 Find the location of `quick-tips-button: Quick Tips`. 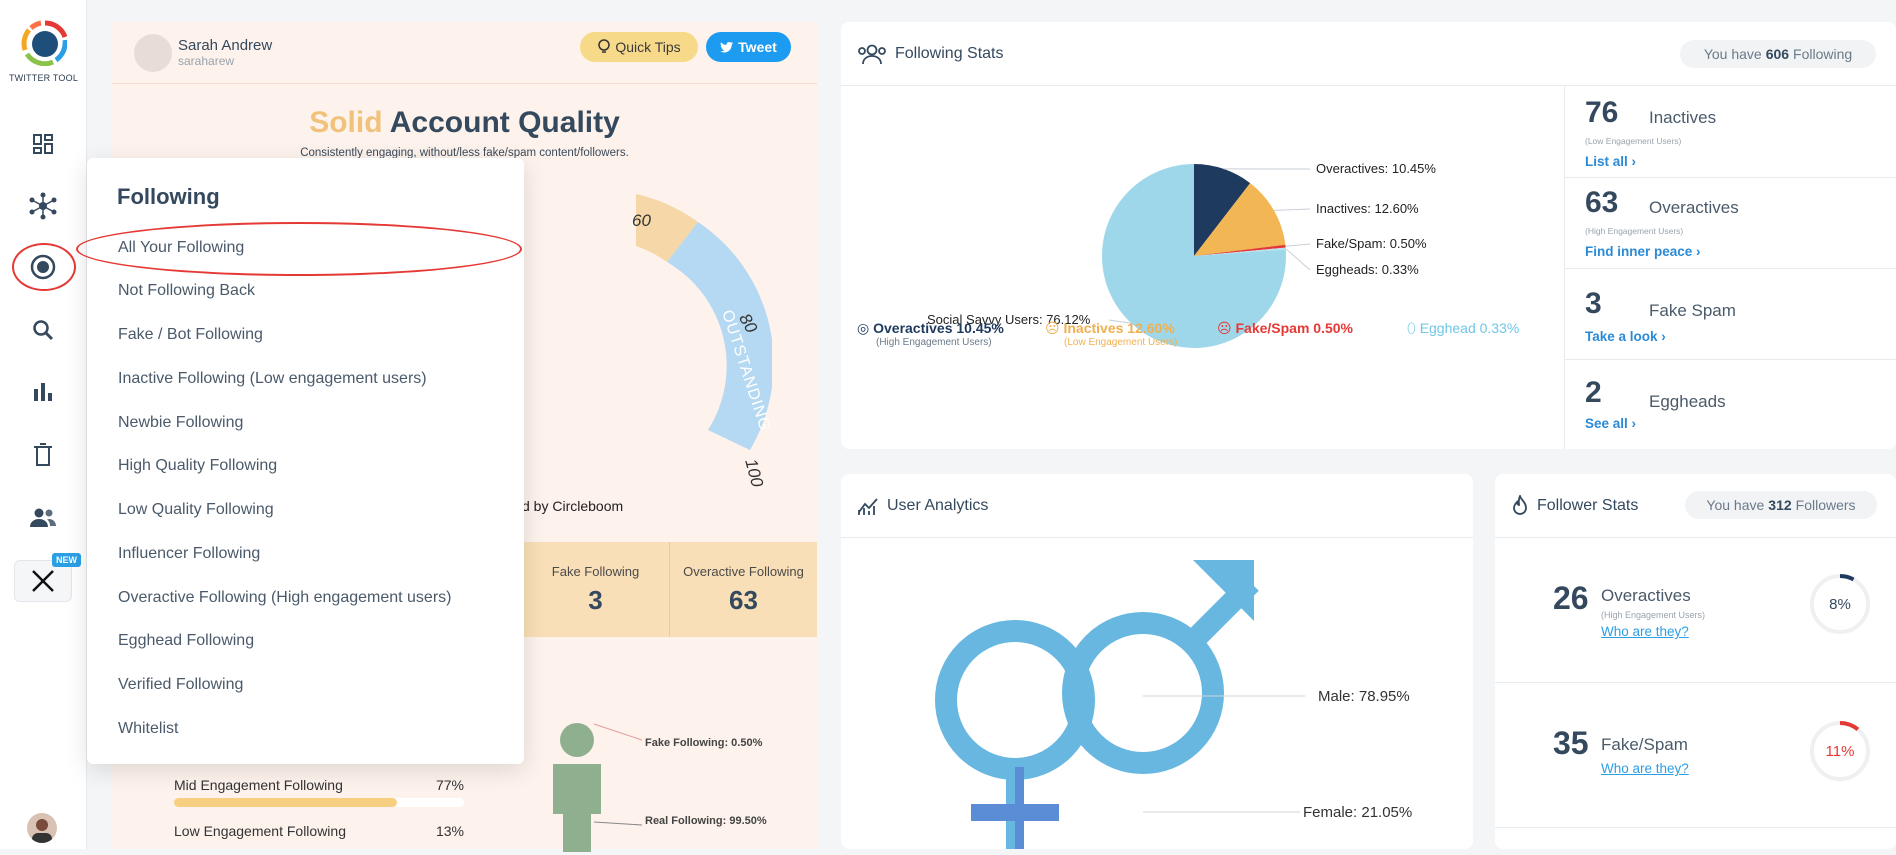

quick-tips-button: Quick Tips is located at coordinates (639, 47).